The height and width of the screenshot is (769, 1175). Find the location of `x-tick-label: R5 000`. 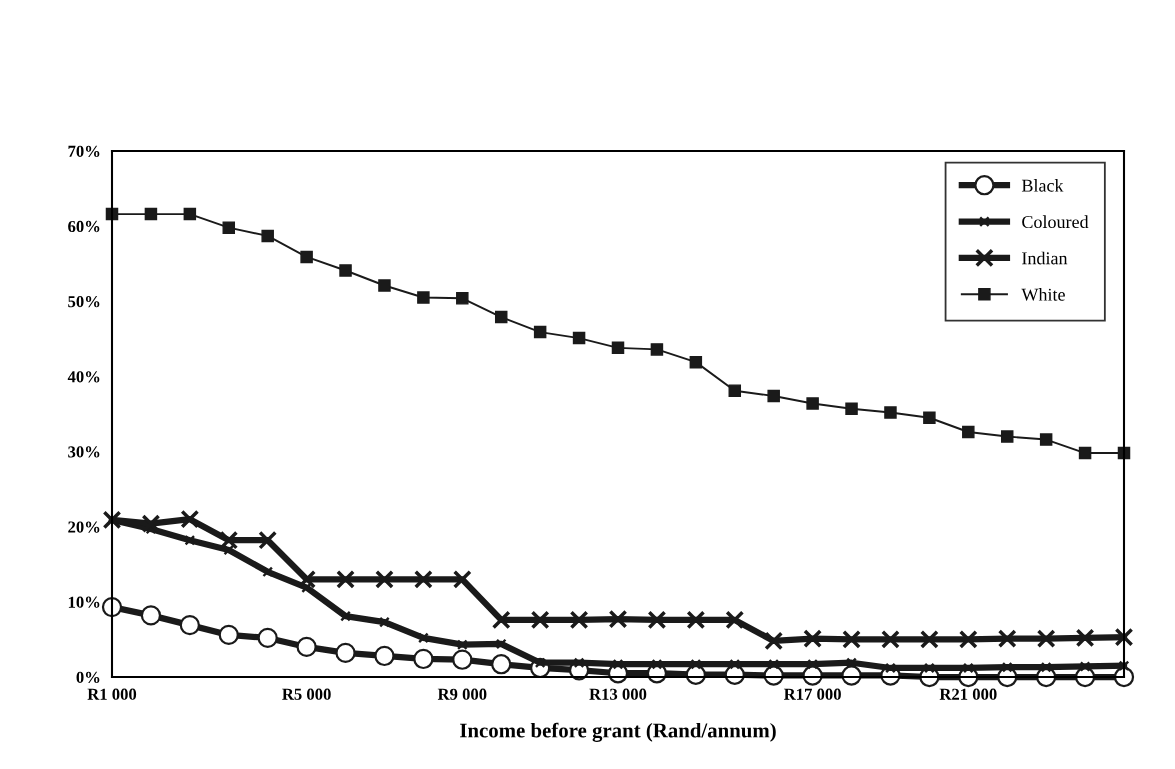

x-tick-label: R5 000 is located at coordinates (306, 694).